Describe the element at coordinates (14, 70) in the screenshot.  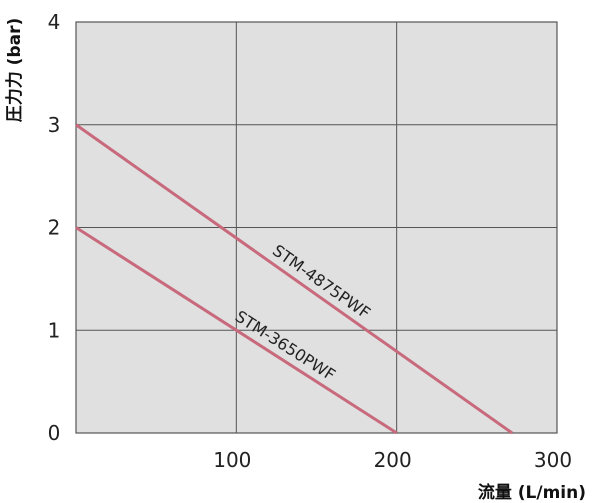
I see `y-axis-title: 圧力力 (bar)` at that location.